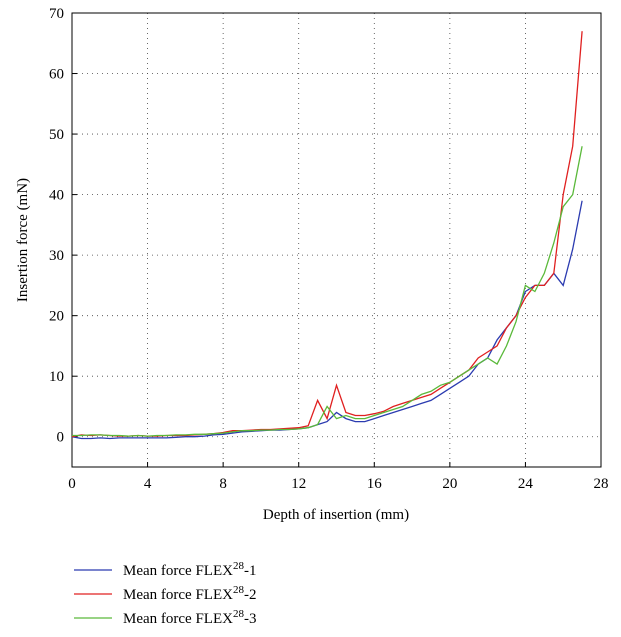  Describe the element at coordinates (336, 515) in the screenshot. I see `x-axis-label: Depth of insertion (mm)` at that location.